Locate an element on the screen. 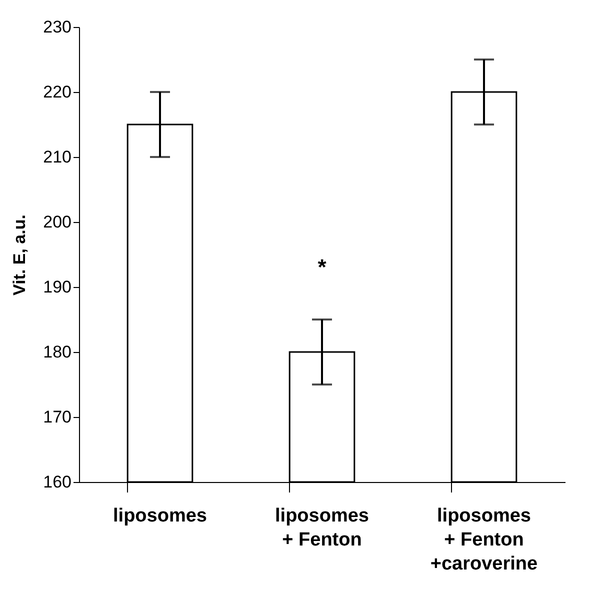 The image size is (607, 590). y-tick-label: 230 is located at coordinates (57, 27).